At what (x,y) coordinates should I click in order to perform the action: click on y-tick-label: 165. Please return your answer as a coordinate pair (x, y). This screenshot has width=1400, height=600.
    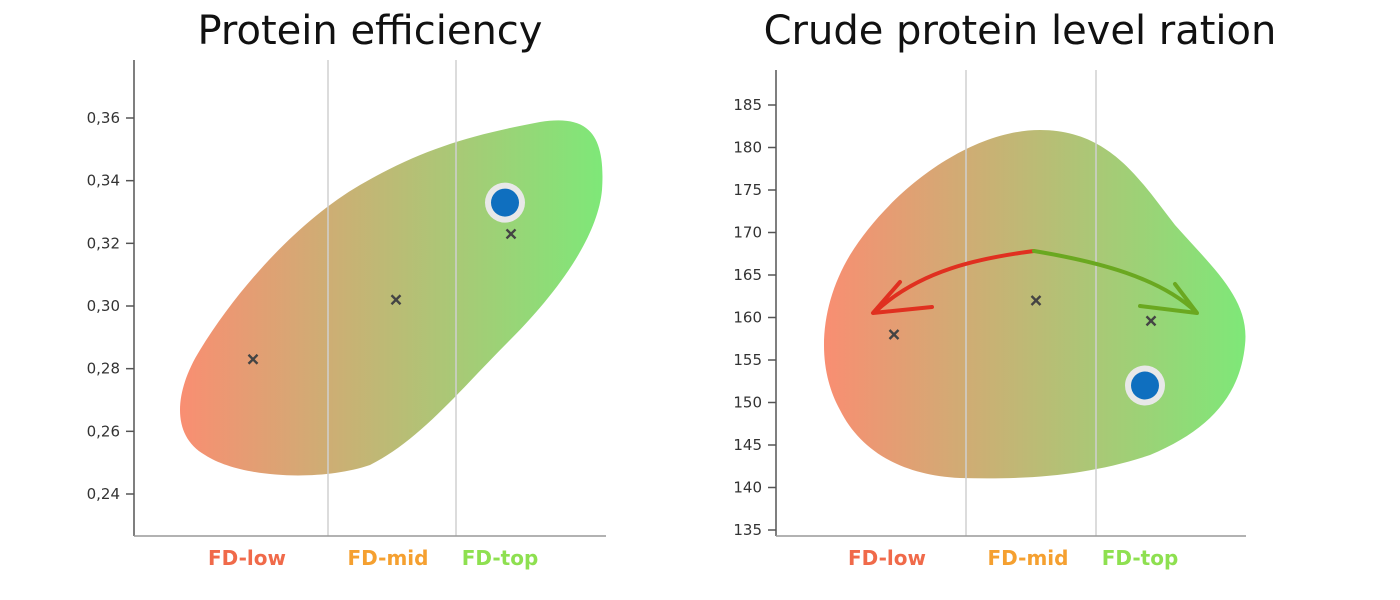
    Looking at the image, I should click on (747, 275).